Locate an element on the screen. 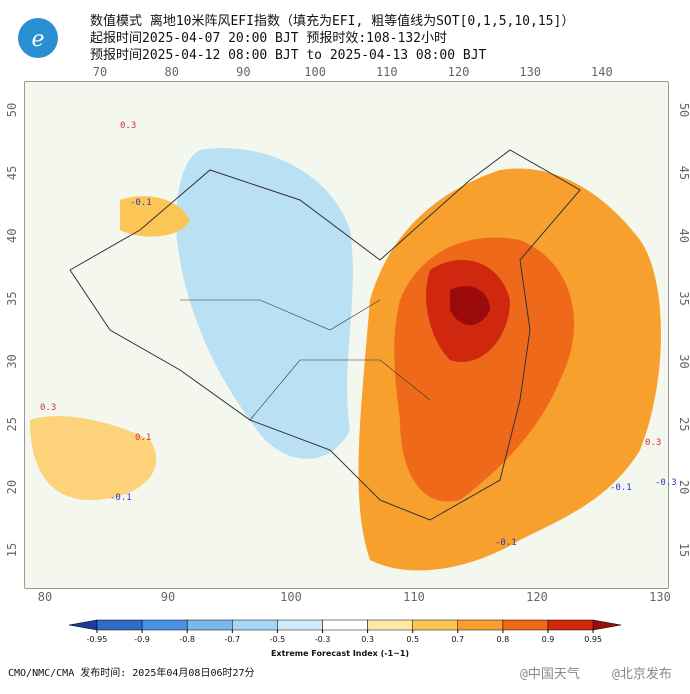 This screenshot has height=694, width=690. max-efi is located at coordinates (470, 305).